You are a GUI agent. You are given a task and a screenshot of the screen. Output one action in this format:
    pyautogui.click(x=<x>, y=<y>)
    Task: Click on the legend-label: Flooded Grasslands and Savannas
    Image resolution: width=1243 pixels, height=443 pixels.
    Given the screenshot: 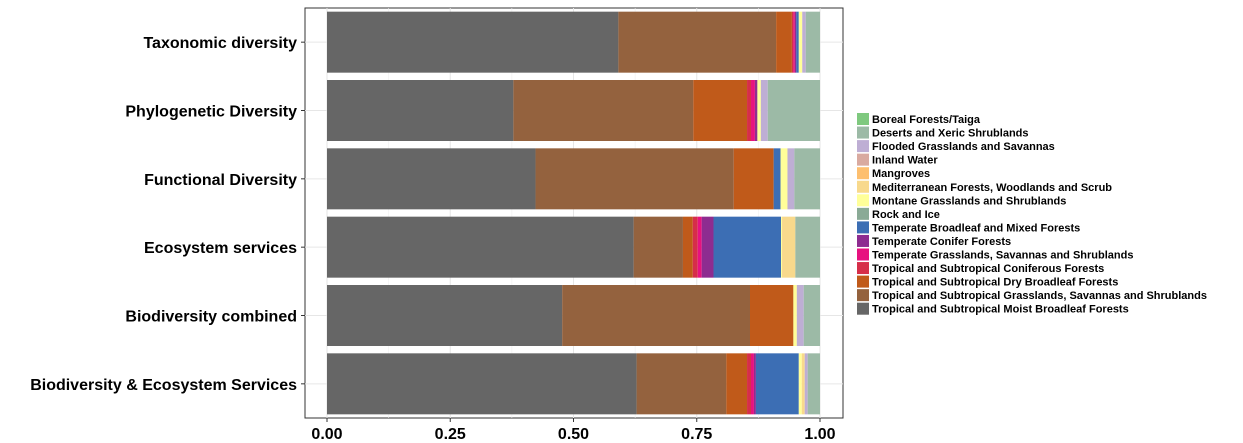 What is the action you would take?
    pyautogui.click(x=963, y=147)
    